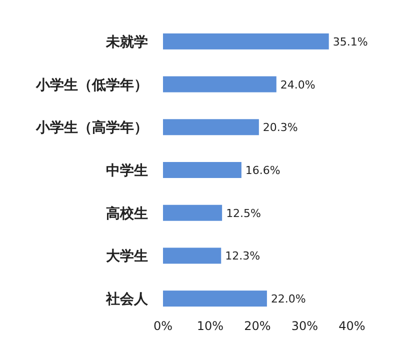 This screenshot has width=400, height=350. I want to click on x-tick-label: 30%, so click(304, 326).